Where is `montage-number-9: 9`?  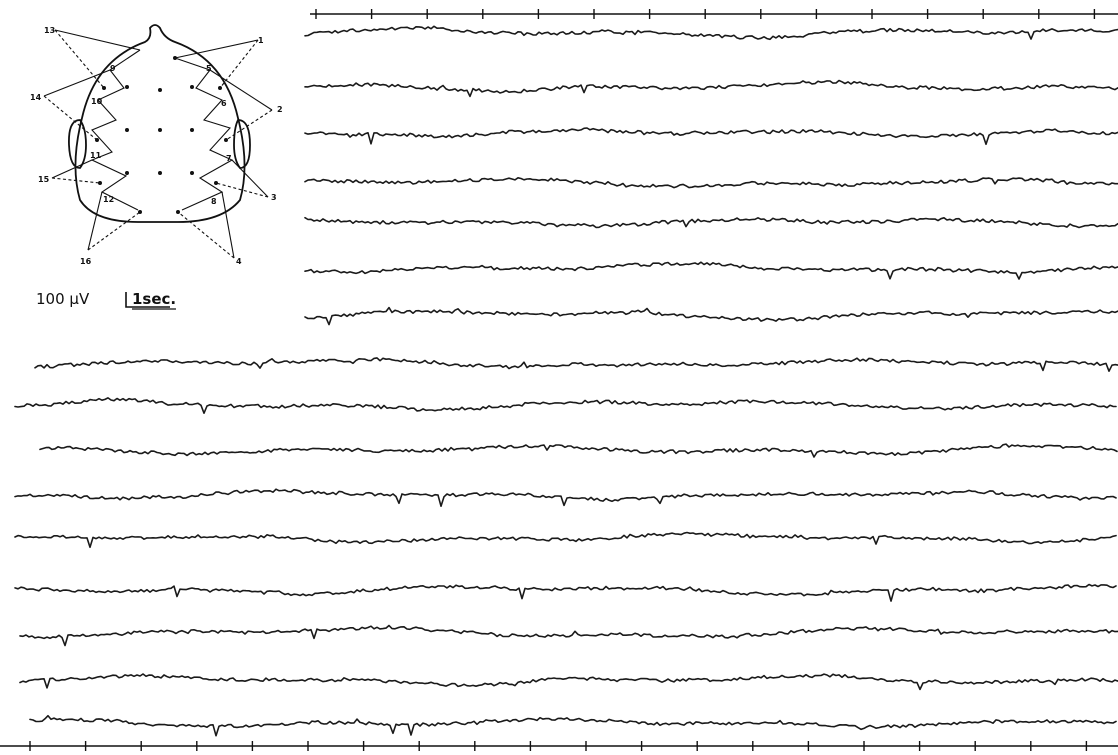 montage-number-9: 9 is located at coordinates (113, 68).